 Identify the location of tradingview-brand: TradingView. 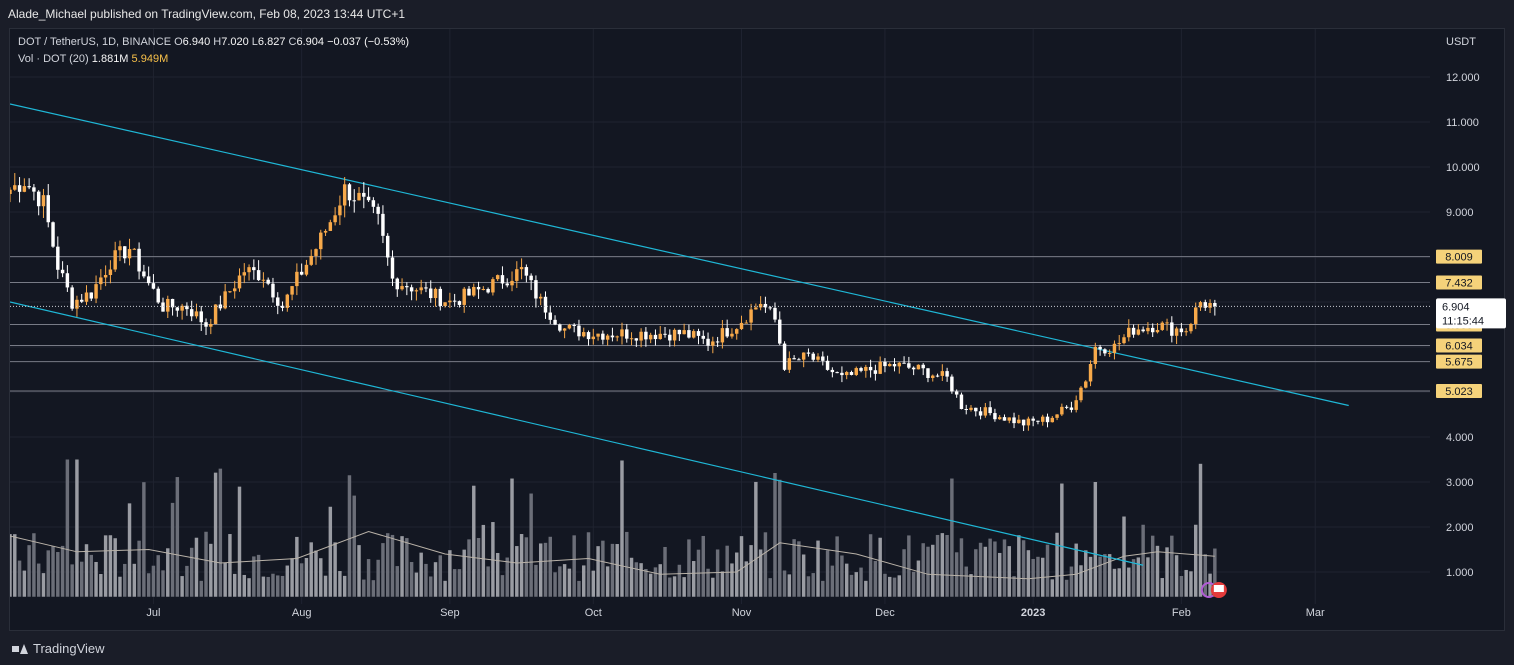
(69, 648).